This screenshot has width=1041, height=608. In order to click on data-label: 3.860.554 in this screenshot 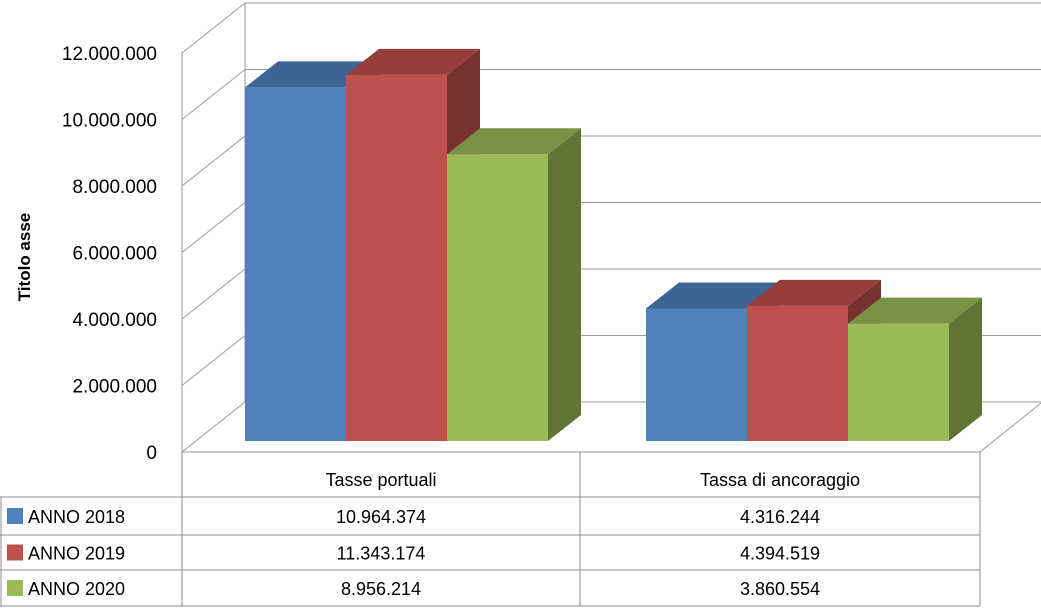, I will do `click(780, 589)`.